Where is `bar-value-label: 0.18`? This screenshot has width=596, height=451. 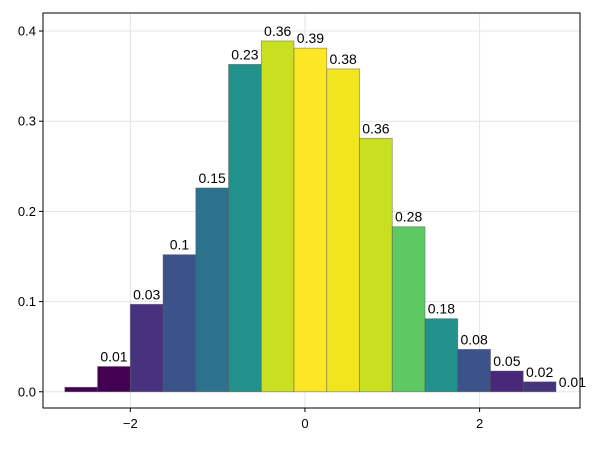
bar-value-label: 0.18 is located at coordinates (441, 309).